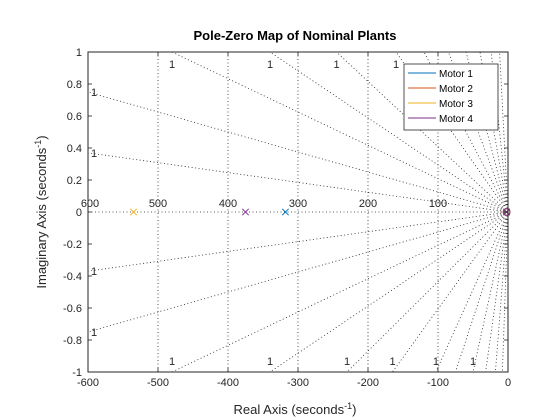 This screenshot has width=560, height=420. I want to click on legend: Motor 1 Motor 2 Motor 3 Motor 4, so click(451, 97).